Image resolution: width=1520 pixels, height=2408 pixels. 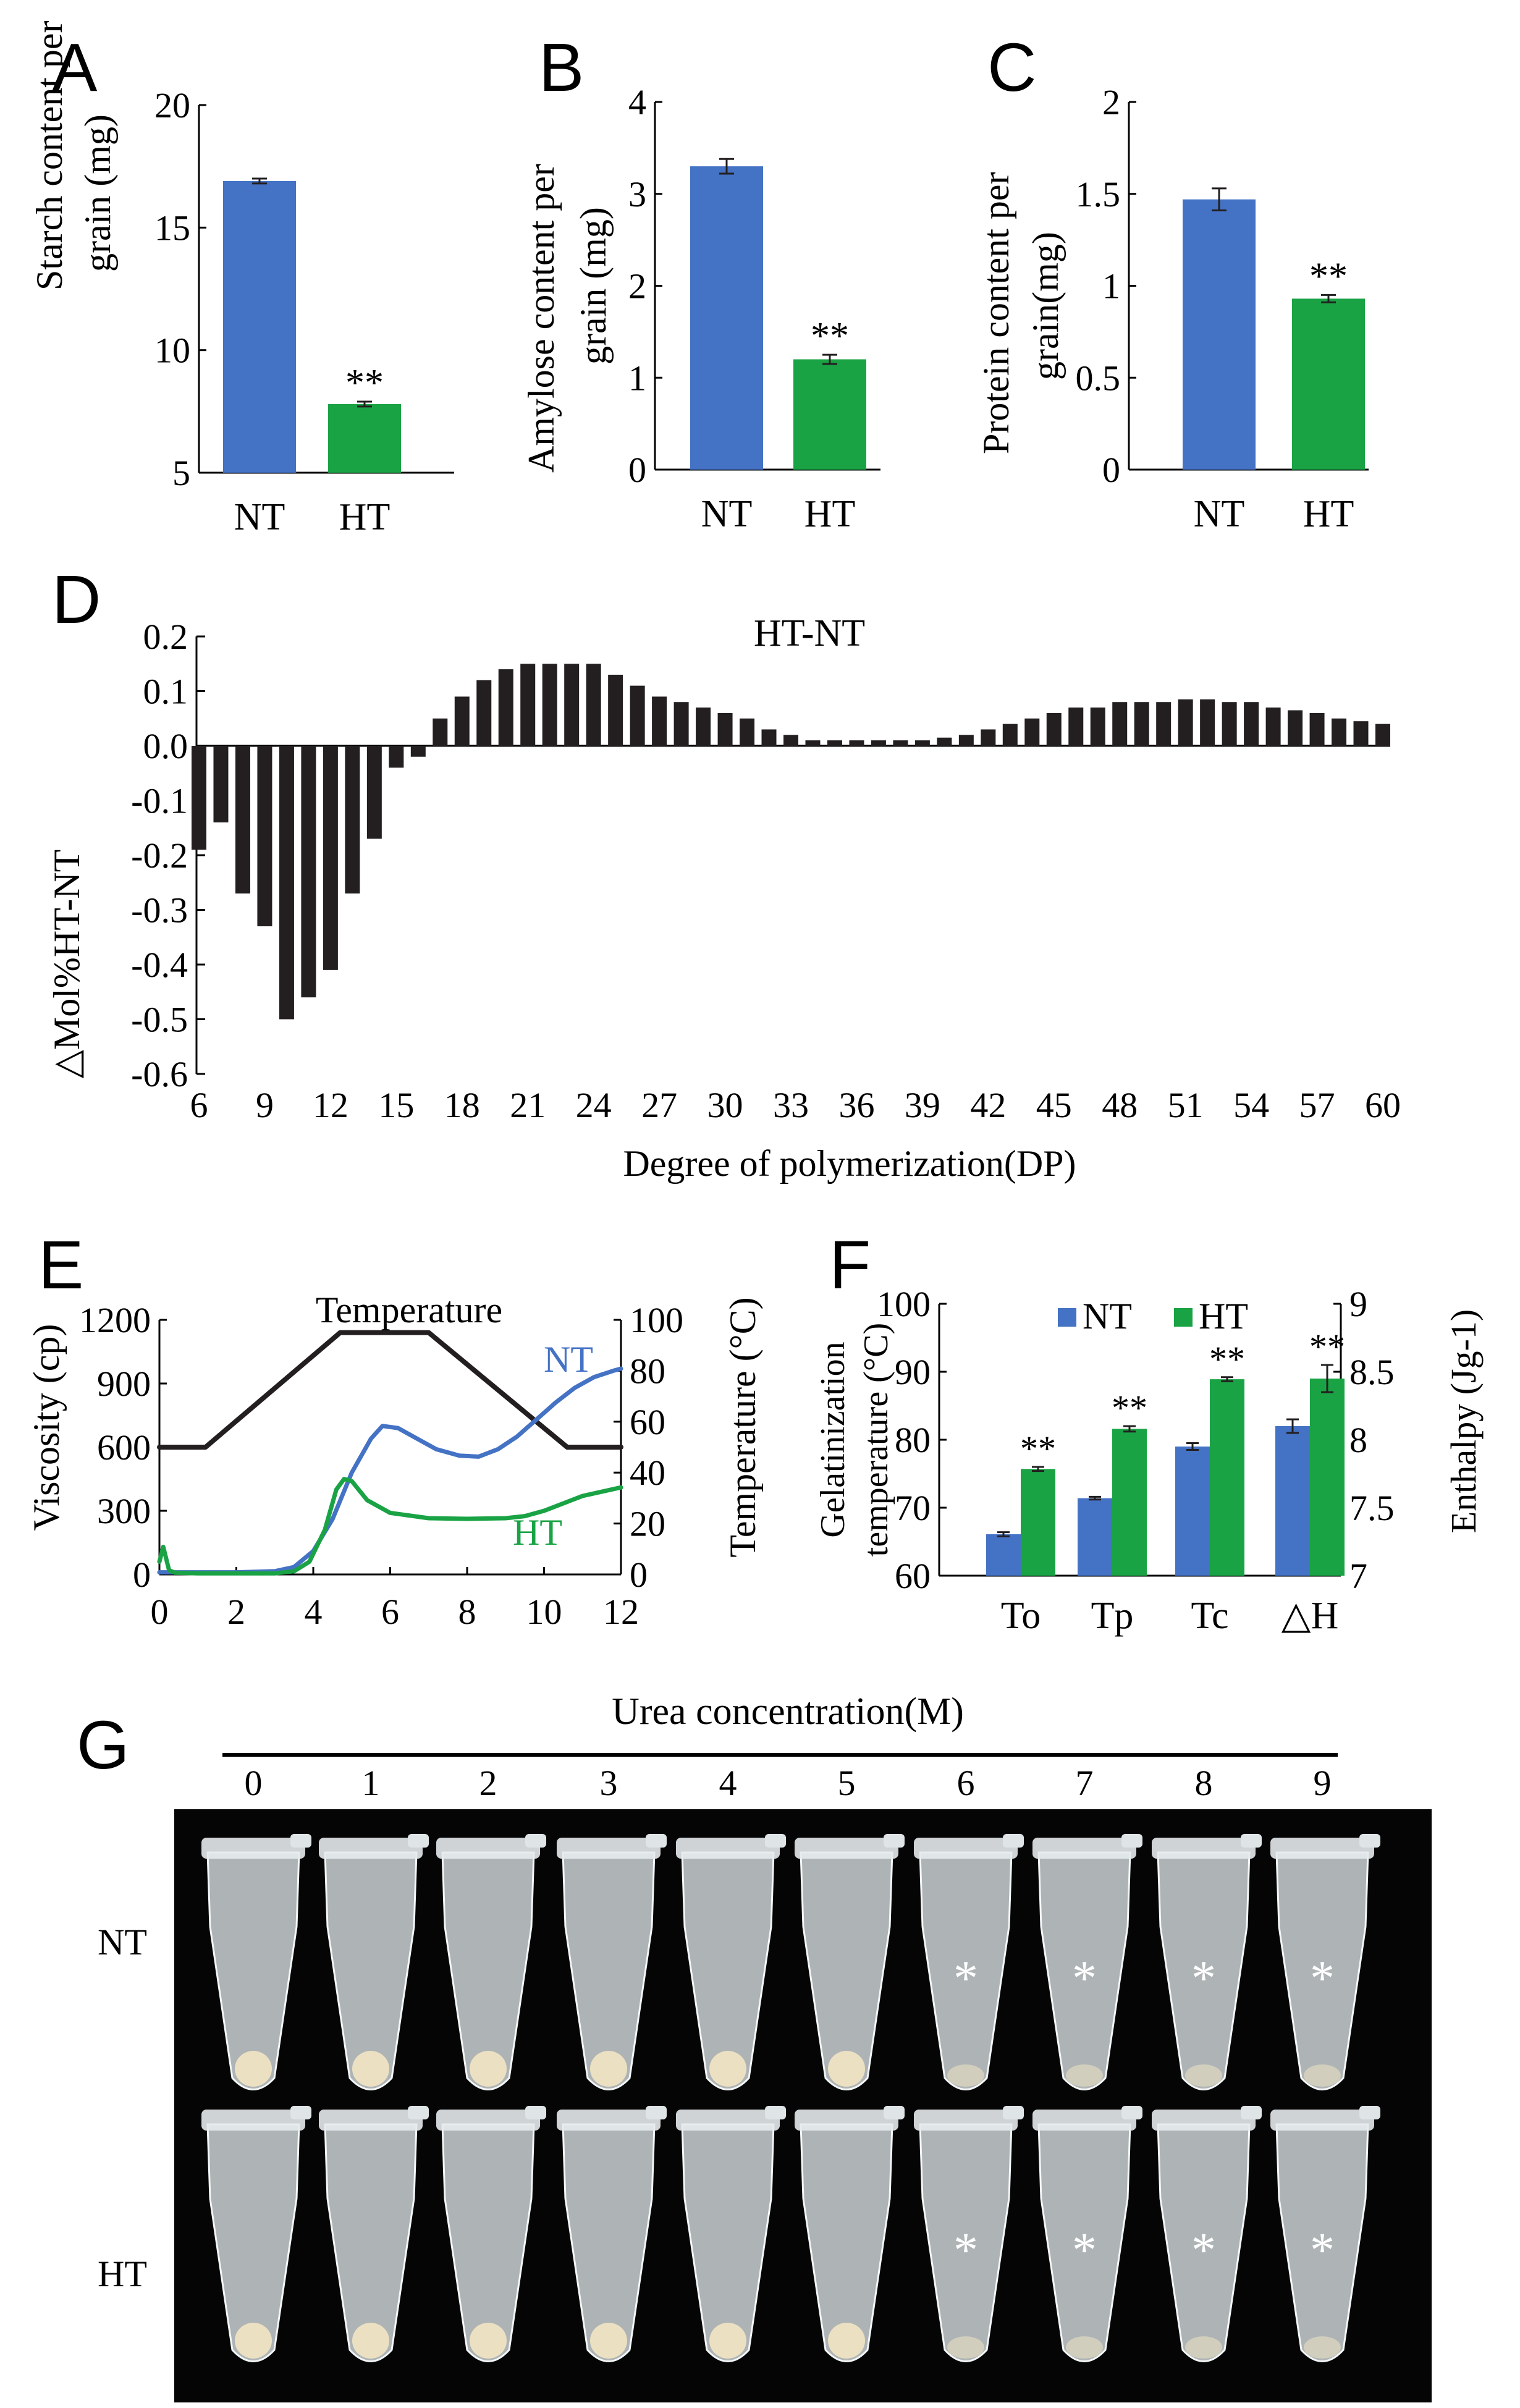 What do you see at coordinates (544, 1612) in the screenshot?
I see `x-tick-label: 10` at bounding box center [544, 1612].